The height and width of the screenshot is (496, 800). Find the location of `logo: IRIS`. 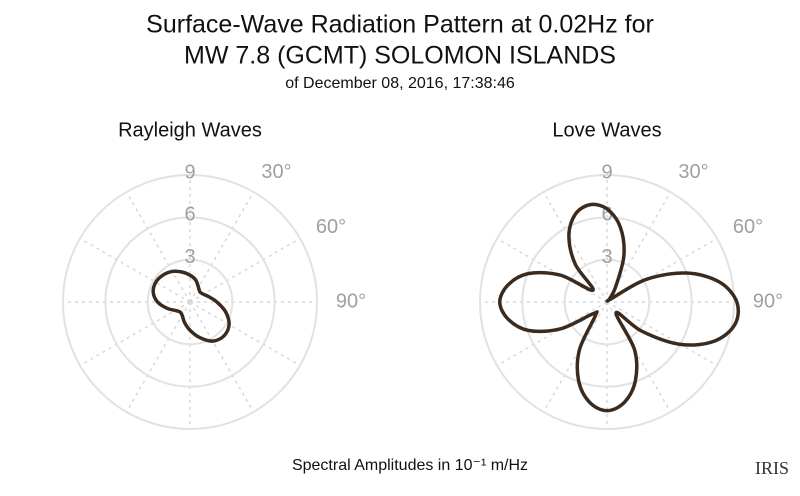

logo: IRIS is located at coordinates (772, 468).